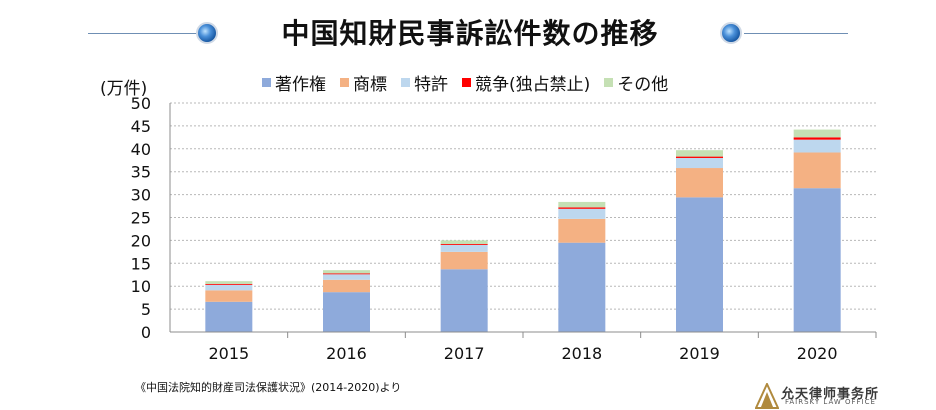 Image resolution: width=936 pixels, height=410 pixels. I want to click on y-tick-label: 10, so click(141, 286).